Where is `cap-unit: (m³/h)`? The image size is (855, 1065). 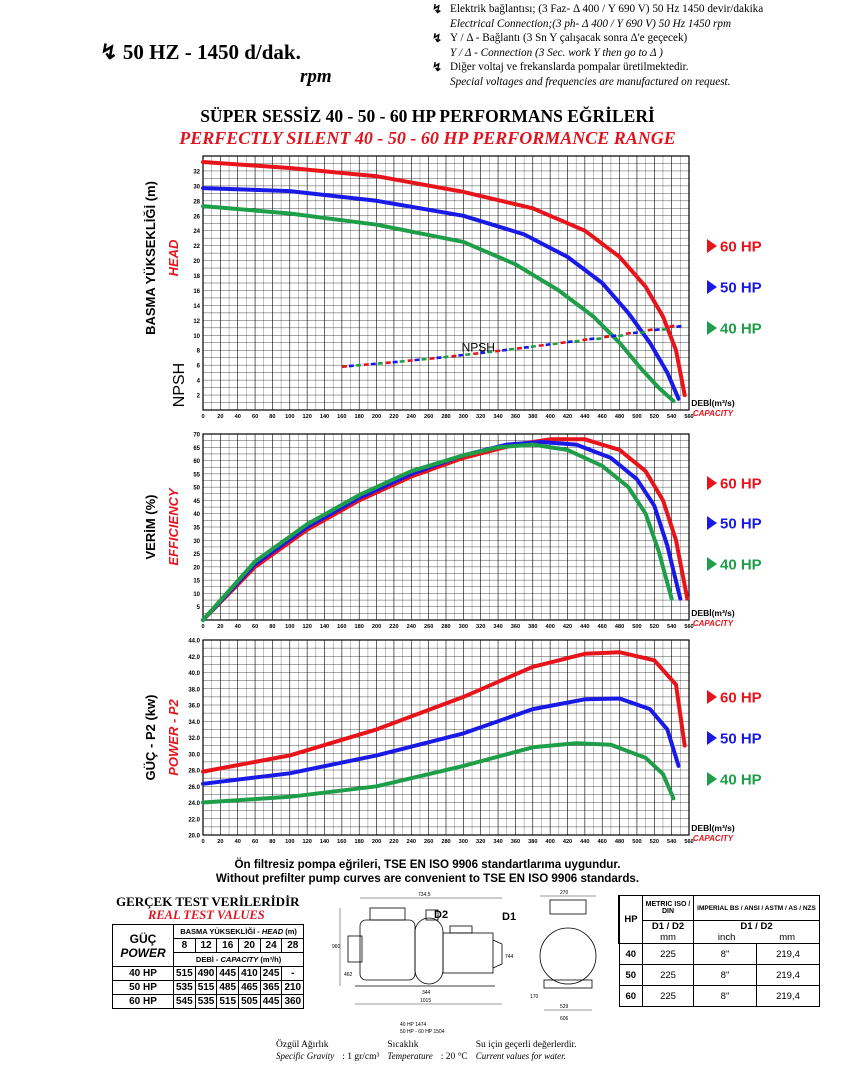
cap-unit: (m³/h) is located at coordinates (271, 959).